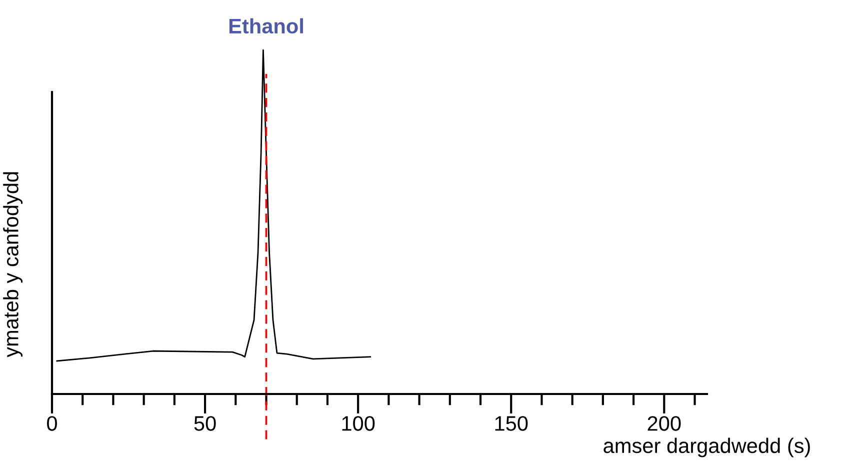 This screenshot has height=472, width=846. Describe the element at coordinates (707, 448) in the screenshot. I see `x-axis-title: amser dargadwedd (s)` at that location.